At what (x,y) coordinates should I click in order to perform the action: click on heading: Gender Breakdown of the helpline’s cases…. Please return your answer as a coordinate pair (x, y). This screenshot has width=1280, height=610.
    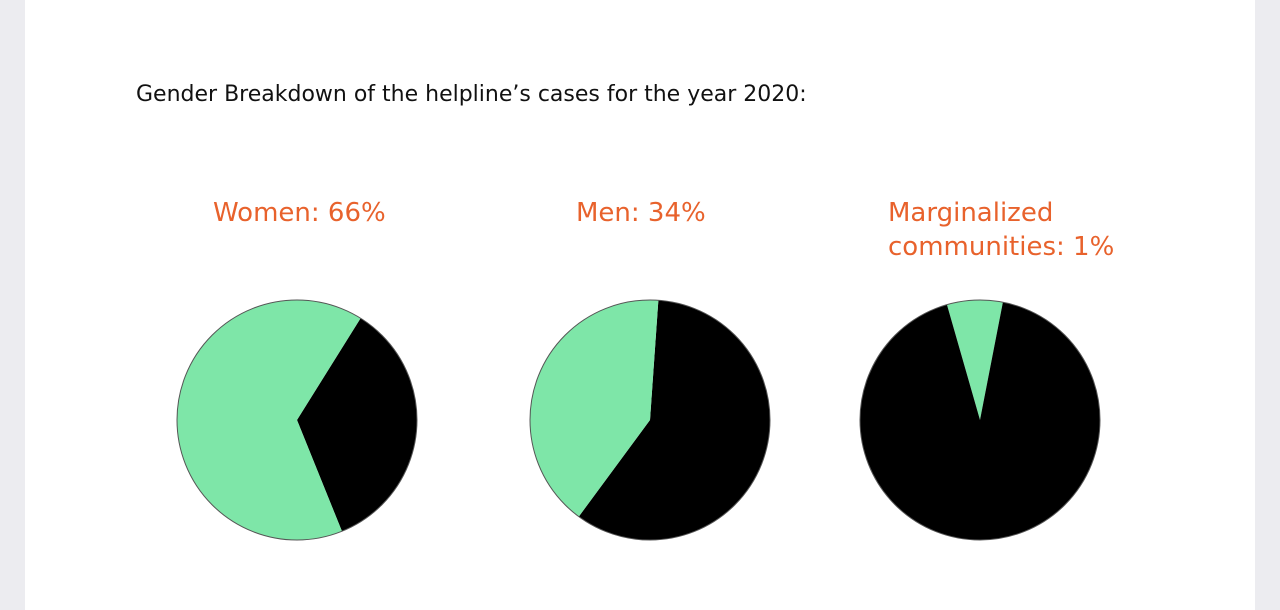
    Looking at the image, I should click on (471, 94).